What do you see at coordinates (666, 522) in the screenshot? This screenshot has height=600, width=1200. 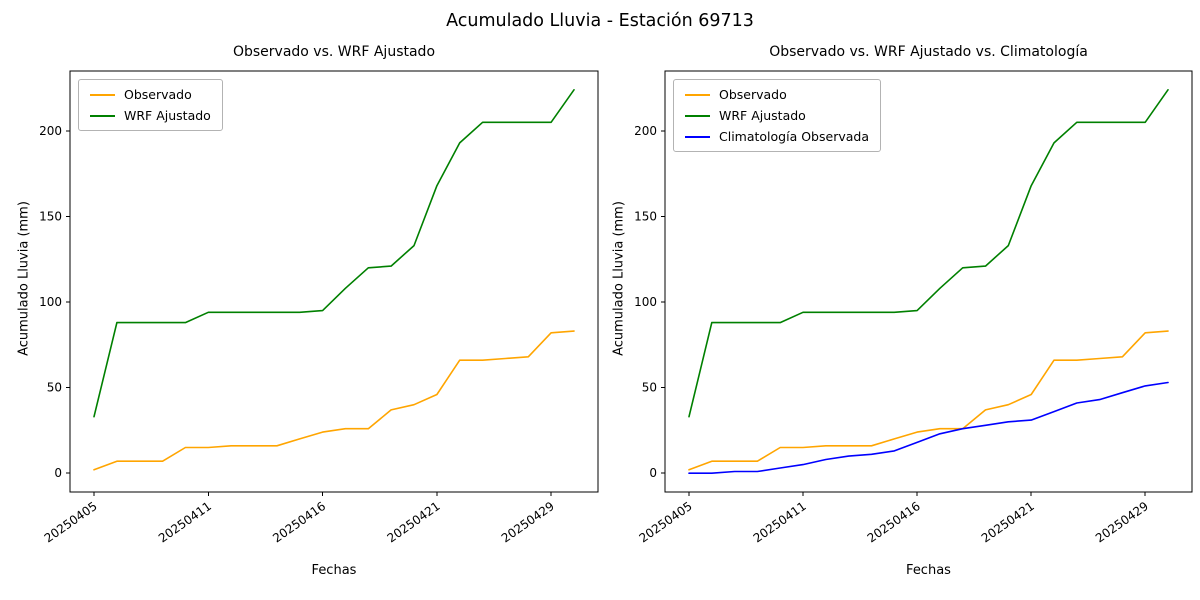 I see `x-tick-label: 20250405` at bounding box center [666, 522].